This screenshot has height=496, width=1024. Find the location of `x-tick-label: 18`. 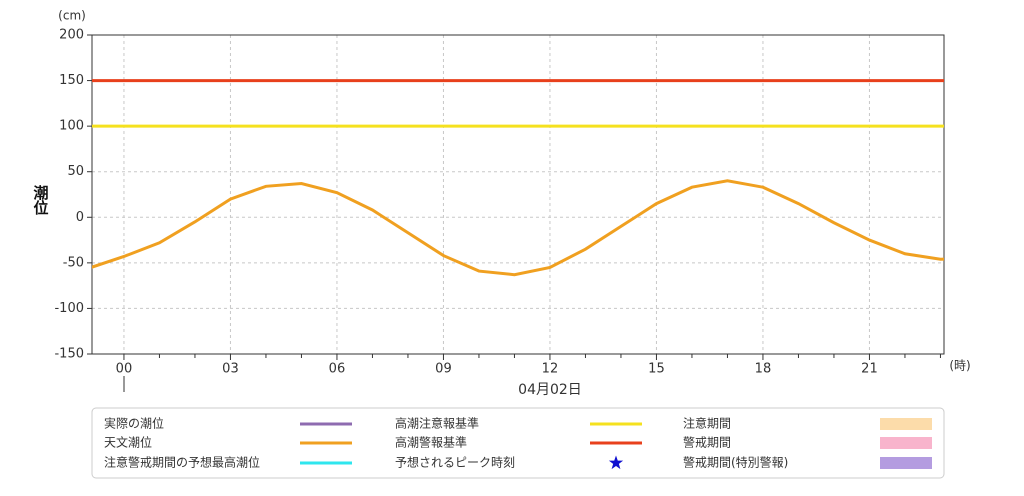

x-tick-label: 18 is located at coordinates (763, 369).